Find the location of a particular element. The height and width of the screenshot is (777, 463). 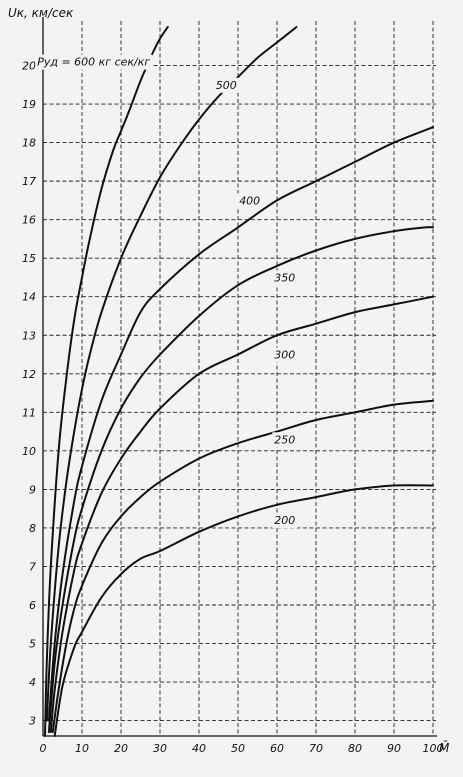

x-tick-label: 40 is located at coordinates (199, 748).